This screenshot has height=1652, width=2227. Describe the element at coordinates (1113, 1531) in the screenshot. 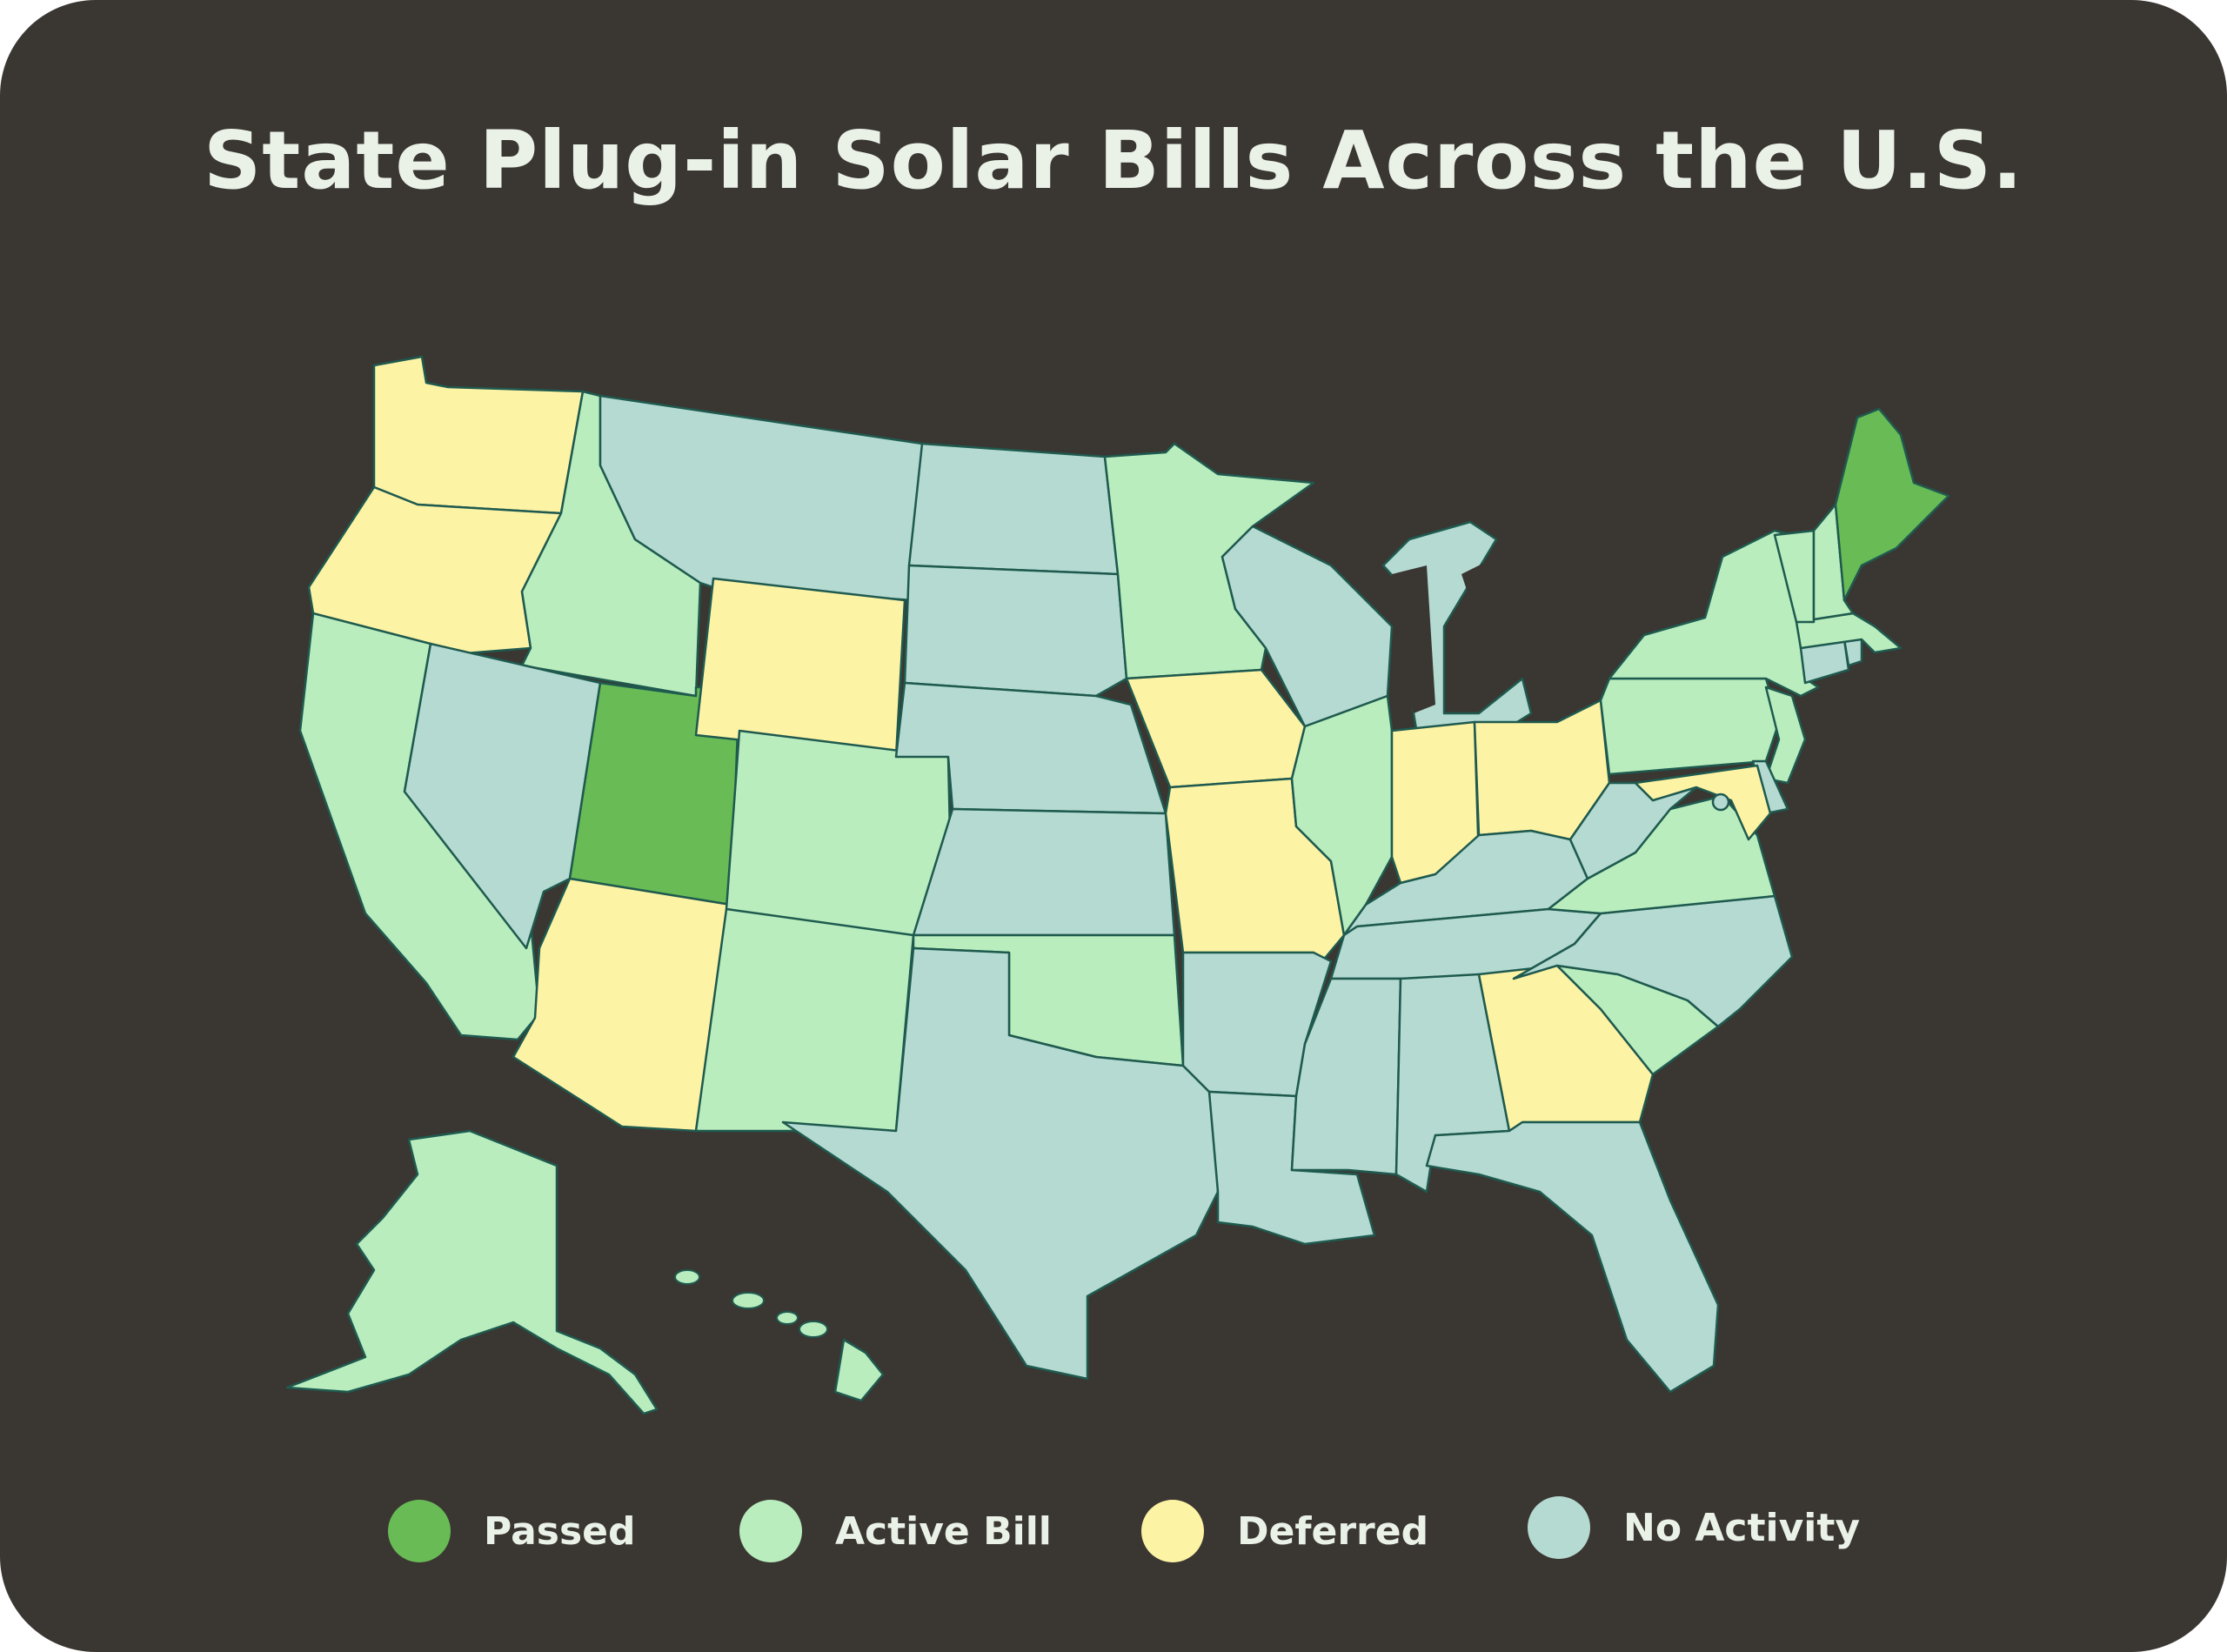

I see `legend: Passed Active Bill Deferred No Activity` at that location.